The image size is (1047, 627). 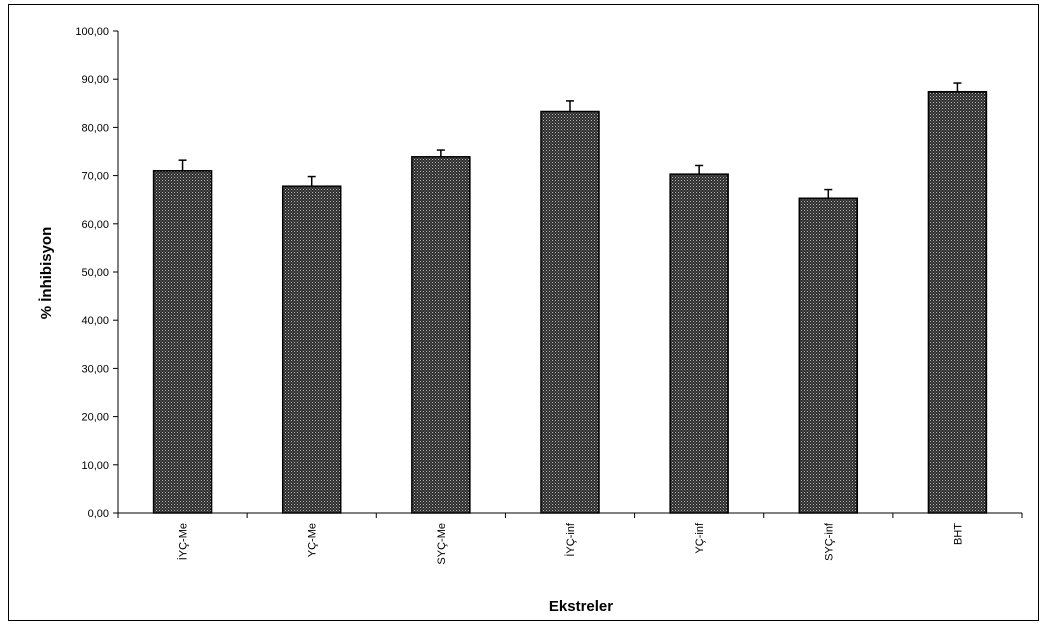 What do you see at coordinates (183, 541) in the screenshot?
I see `x-tick-label: İYÇ-Me` at bounding box center [183, 541].